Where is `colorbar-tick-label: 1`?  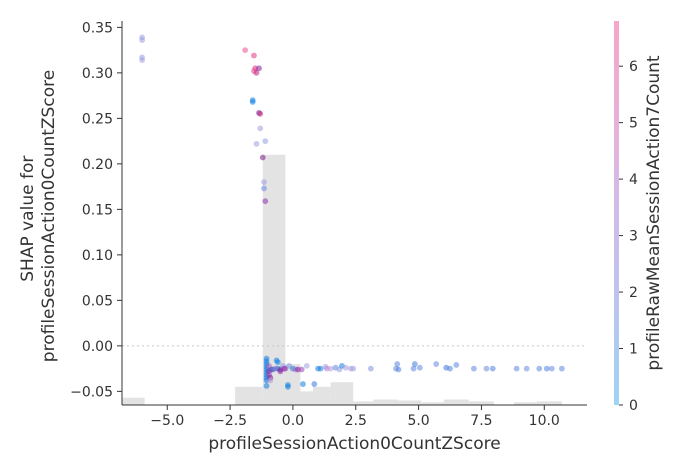 colorbar-tick-label: 1 is located at coordinates (633, 350).